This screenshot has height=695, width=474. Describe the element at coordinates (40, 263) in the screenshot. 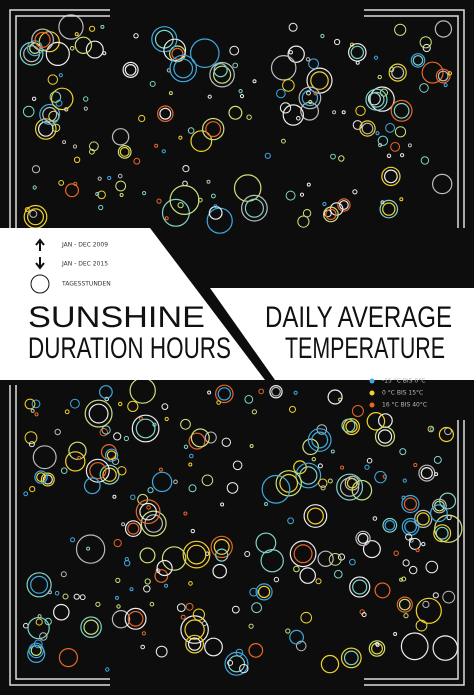

I see `arrow-down` at that location.